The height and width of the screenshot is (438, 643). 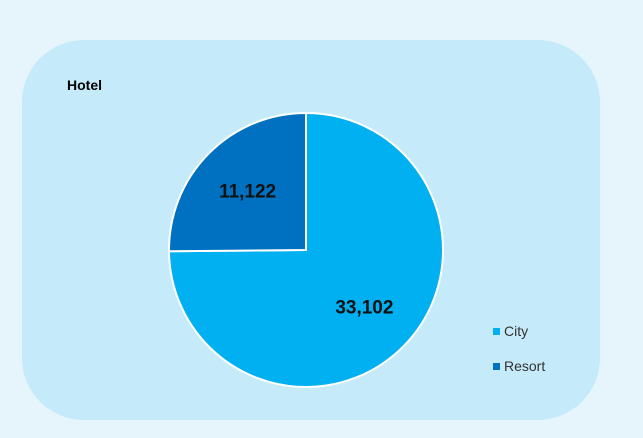 I want to click on data-label-city: 33,102, so click(x=364, y=307).